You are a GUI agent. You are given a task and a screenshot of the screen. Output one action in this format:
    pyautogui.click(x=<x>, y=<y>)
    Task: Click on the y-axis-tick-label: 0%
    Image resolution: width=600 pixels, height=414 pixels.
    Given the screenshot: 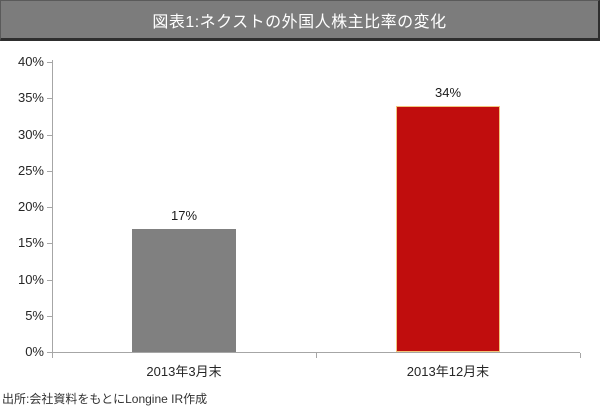 What is the action you would take?
    pyautogui.click(x=34, y=351)
    